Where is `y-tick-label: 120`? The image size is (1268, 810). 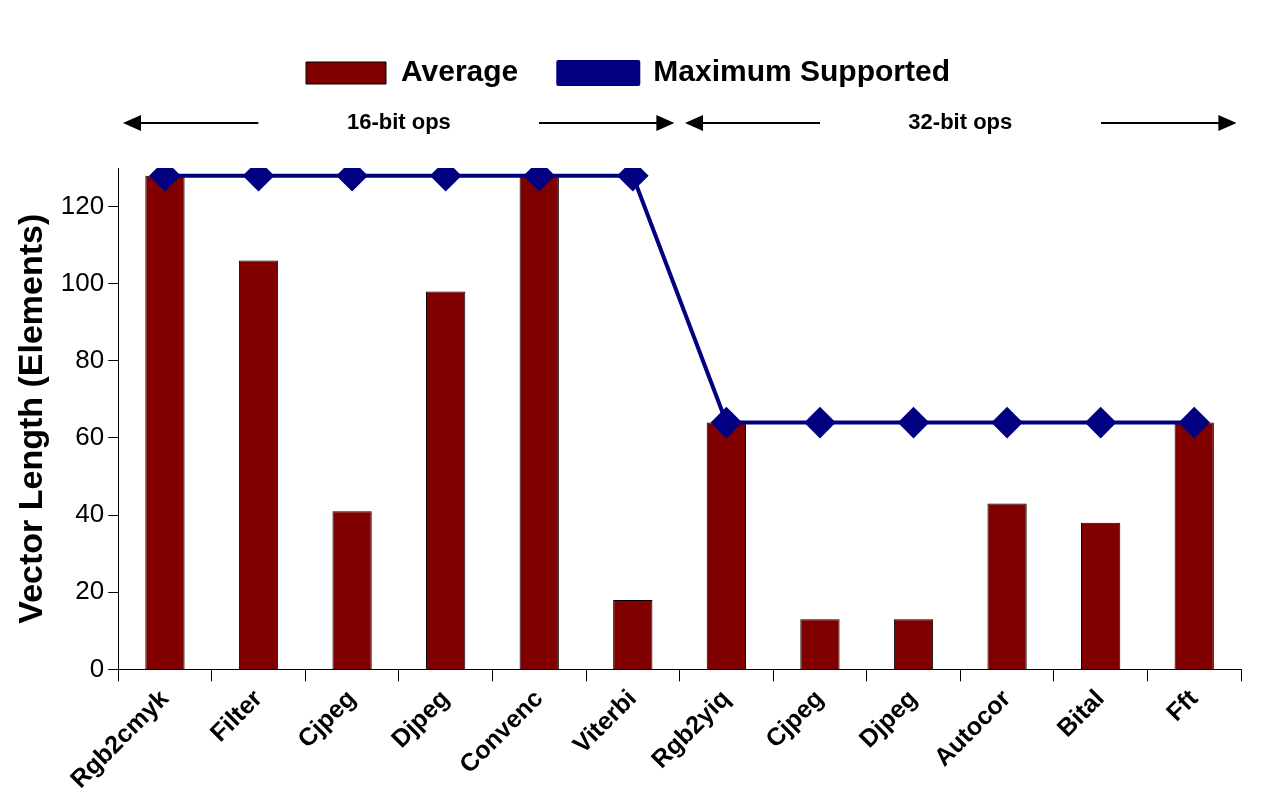
y-tick-label: 120 is located at coordinates (82, 204).